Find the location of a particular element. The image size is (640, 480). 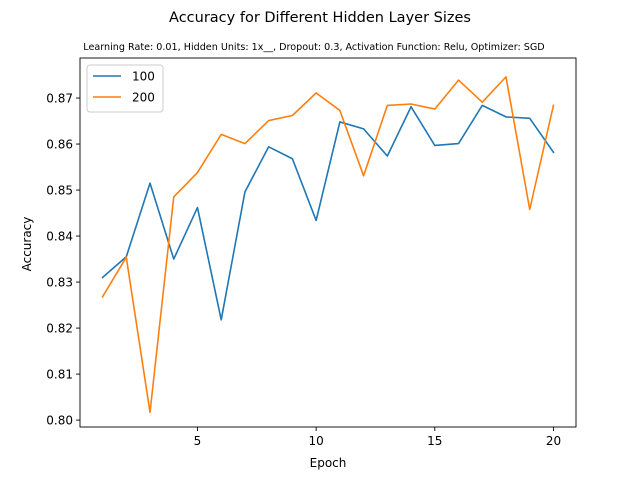

y-tick-label-0.85: 0.85 is located at coordinates (59, 190).